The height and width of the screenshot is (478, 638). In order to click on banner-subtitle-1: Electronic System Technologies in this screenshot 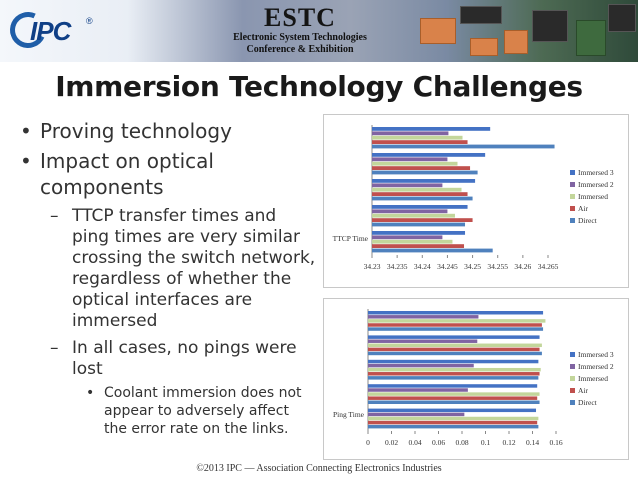, I will do `click(300, 37)`.